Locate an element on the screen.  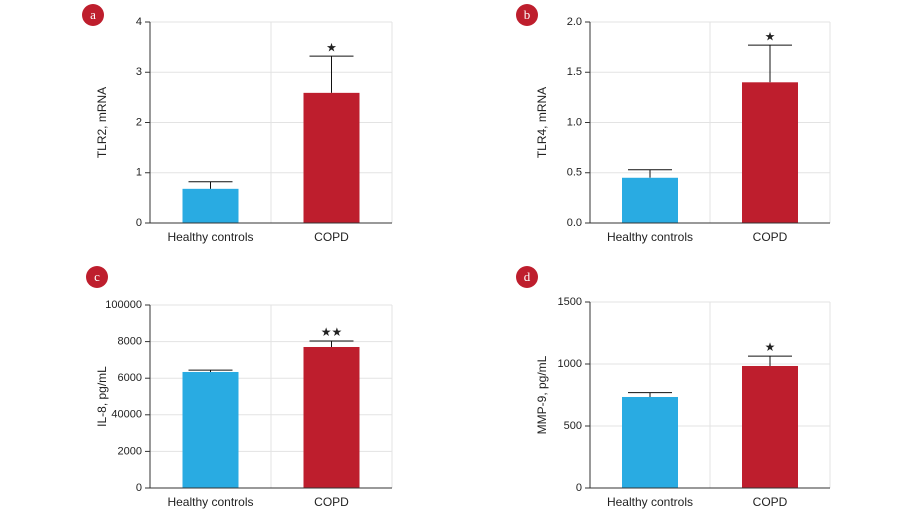
y-tick-label: 1500 is located at coordinates (570, 302).